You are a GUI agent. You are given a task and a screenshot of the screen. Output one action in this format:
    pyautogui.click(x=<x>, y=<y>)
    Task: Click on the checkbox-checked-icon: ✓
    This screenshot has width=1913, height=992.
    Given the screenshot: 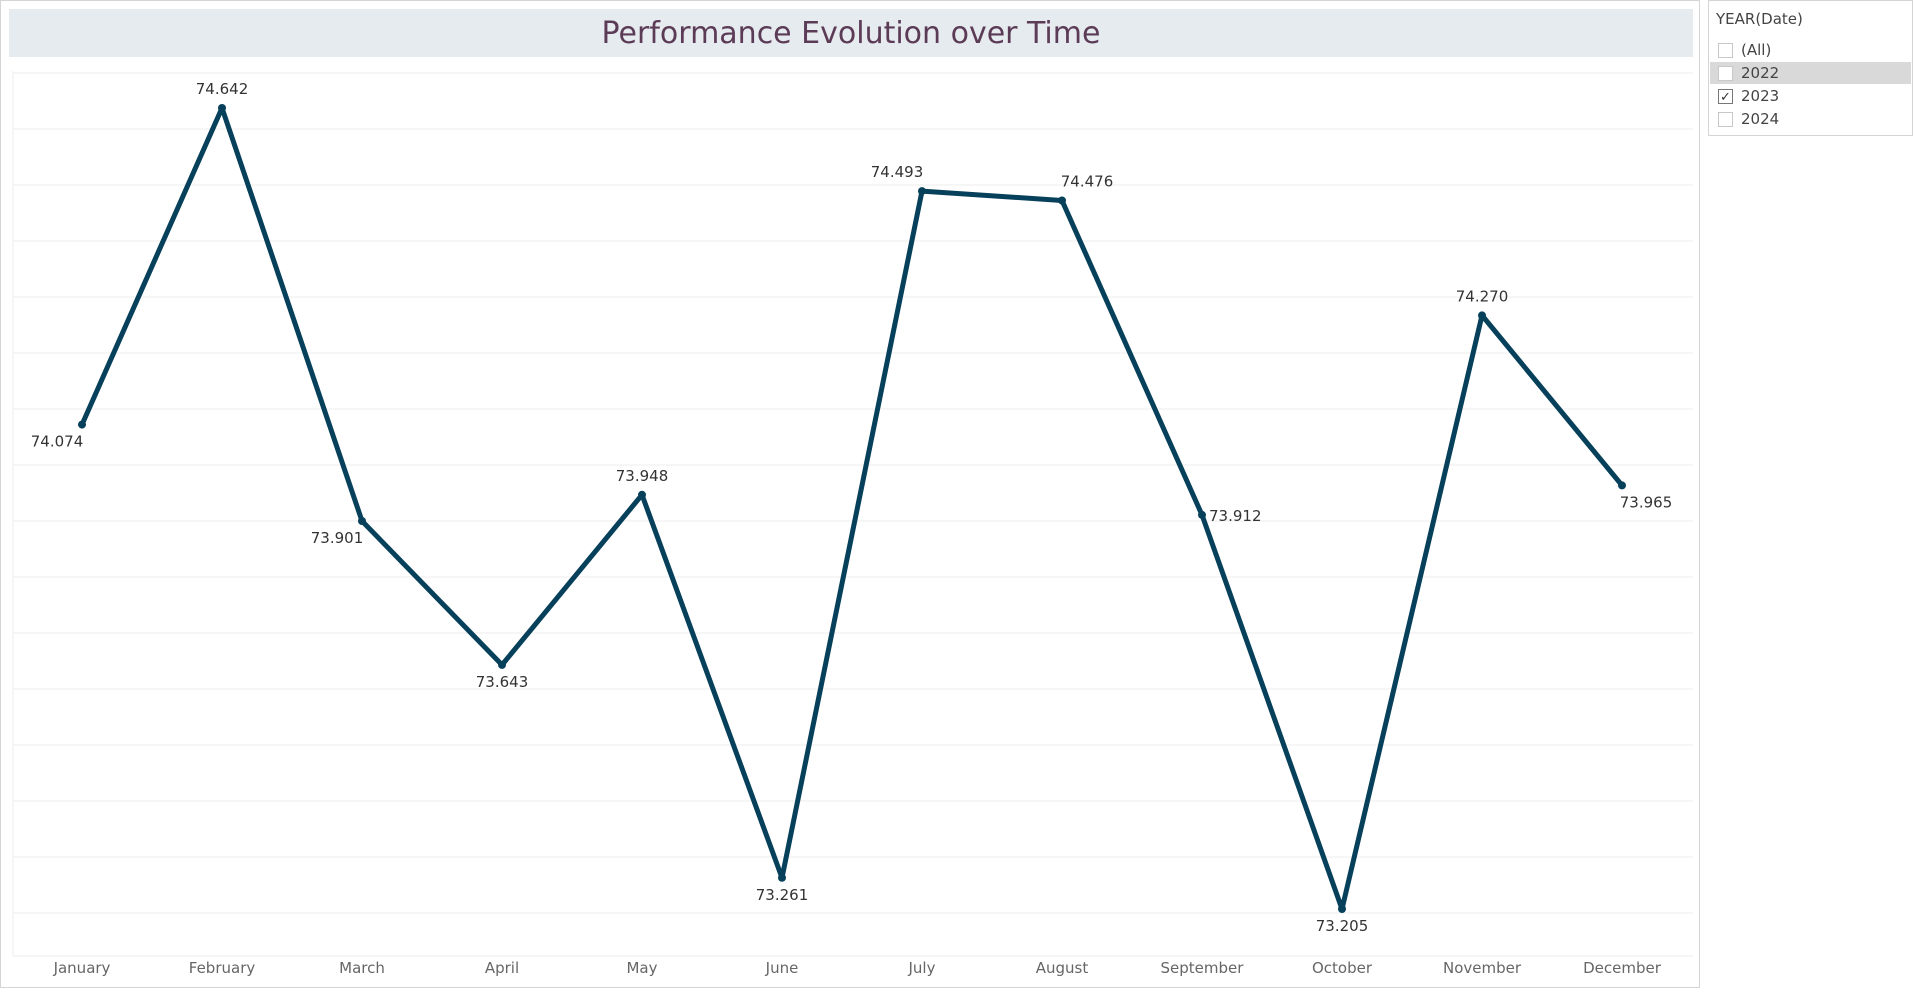 What is the action you would take?
    pyautogui.click(x=1725, y=96)
    